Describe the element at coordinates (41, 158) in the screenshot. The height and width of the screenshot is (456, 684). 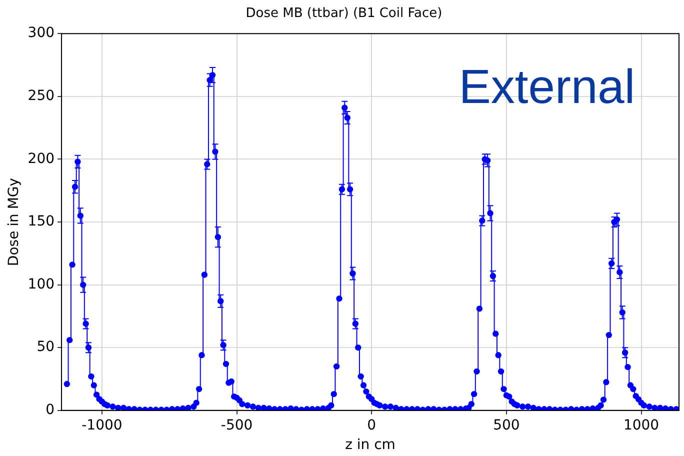
I see `y-tick-label: 200` at that location.